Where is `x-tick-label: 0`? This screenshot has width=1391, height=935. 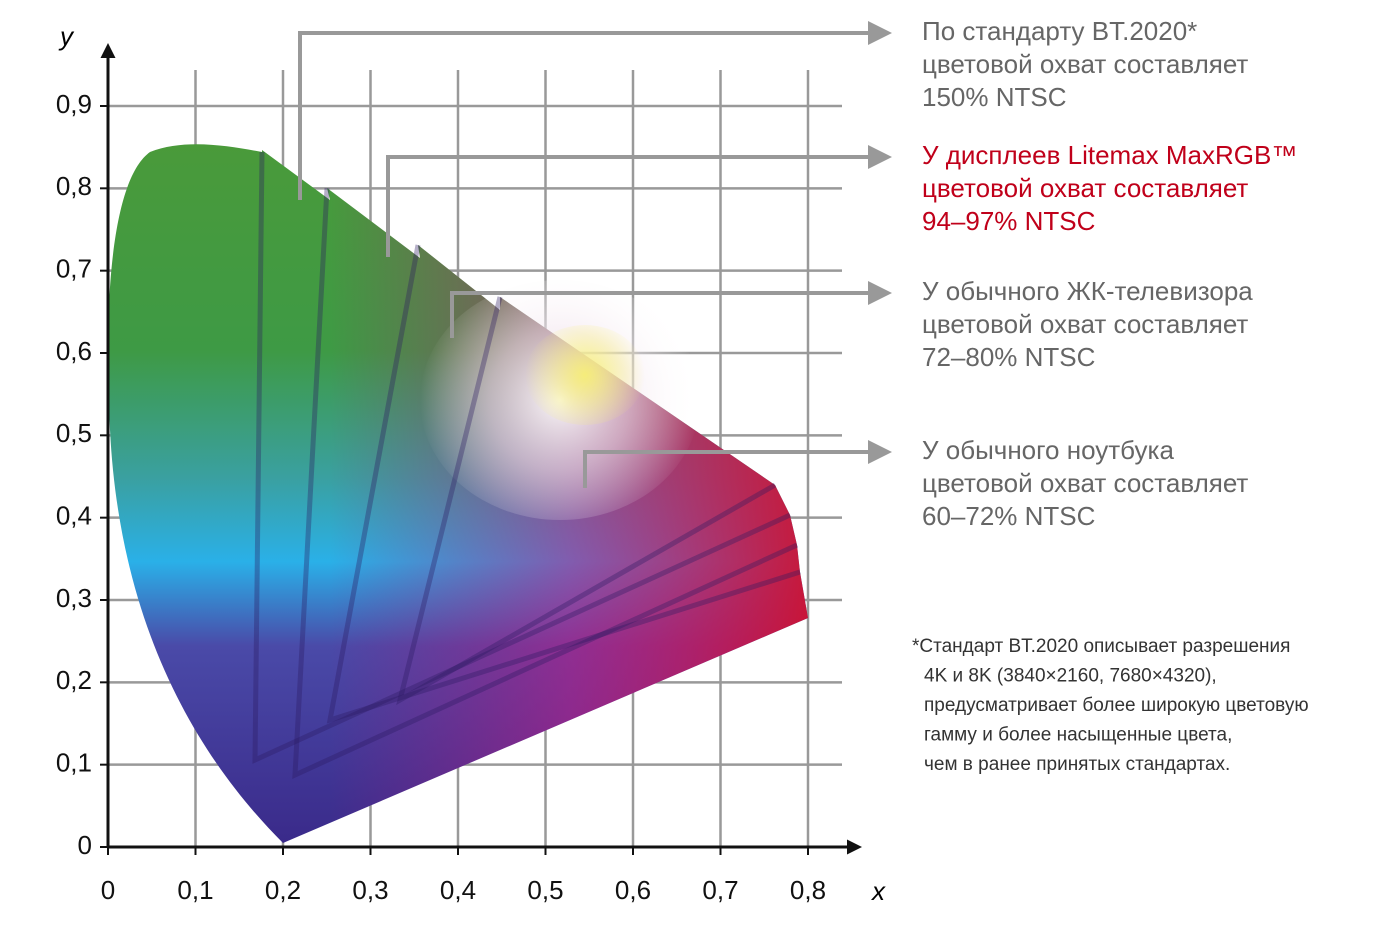
x-tick-label: 0 is located at coordinates (108, 890).